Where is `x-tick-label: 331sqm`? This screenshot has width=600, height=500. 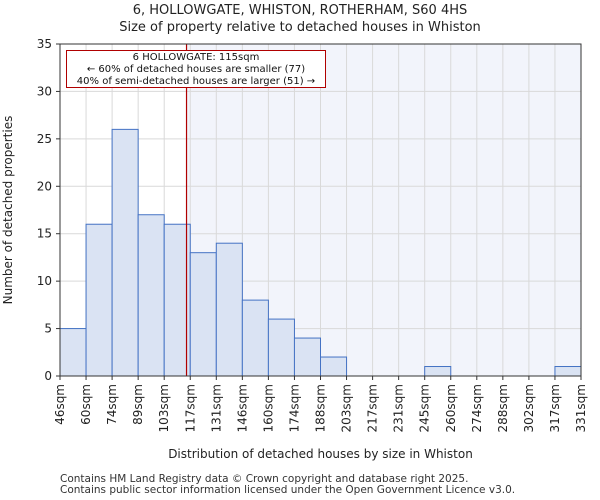
x-tick-label: 331sqm is located at coordinates (581, 408).